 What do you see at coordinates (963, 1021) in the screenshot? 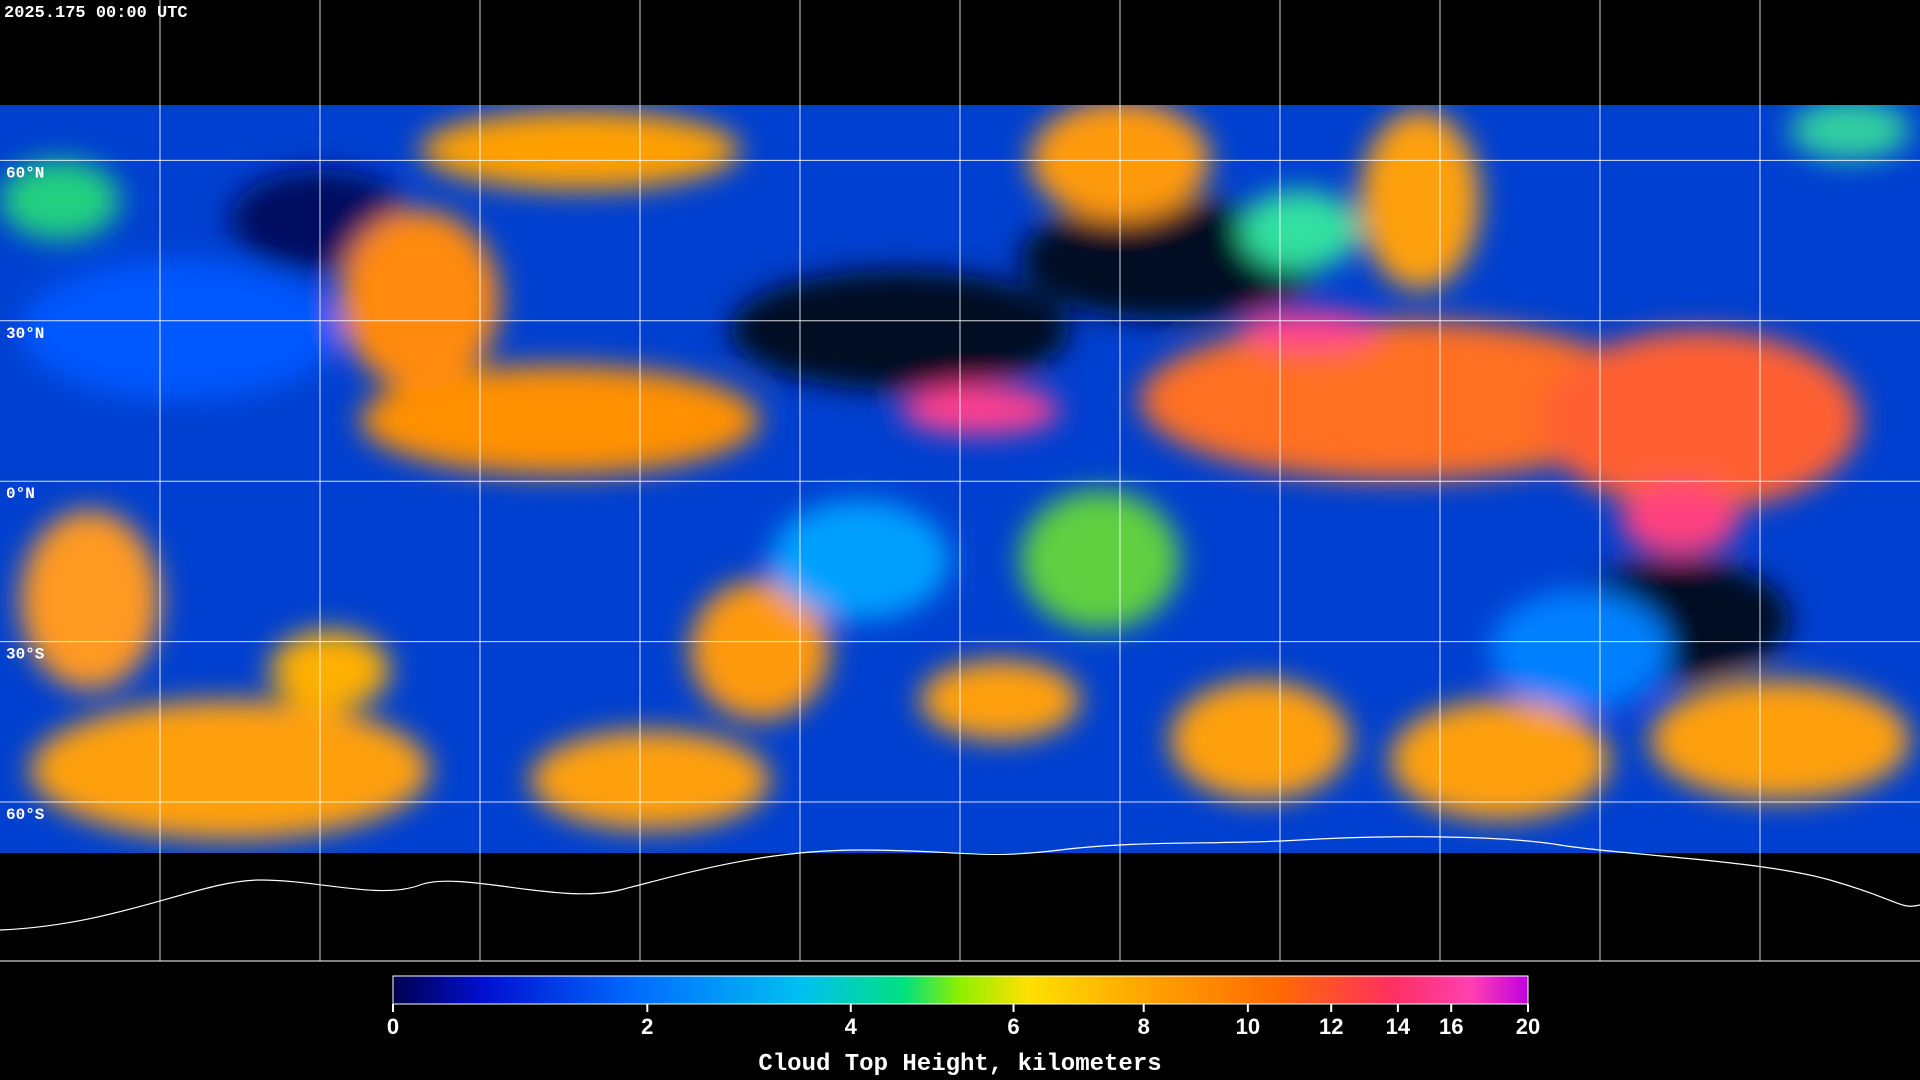
I see `colorbar-ticks: 0 2 4 6 8 10 12 14 16 20` at bounding box center [963, 1021].